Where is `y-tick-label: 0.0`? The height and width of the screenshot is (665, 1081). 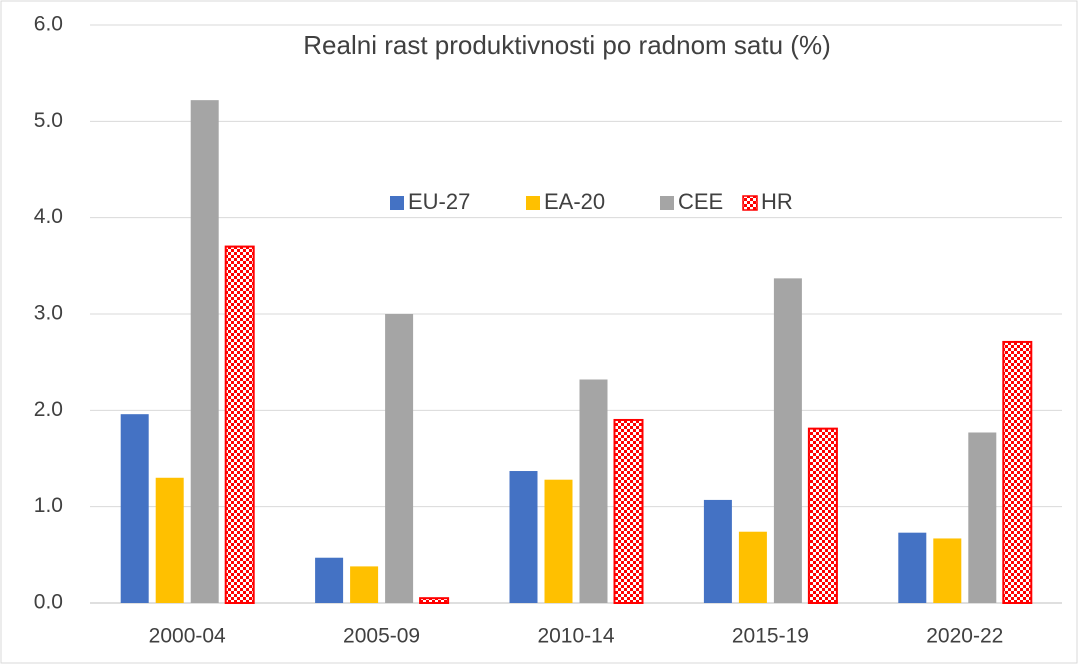 y-tick-label: 0.0 is located at coordinates (48, 602).